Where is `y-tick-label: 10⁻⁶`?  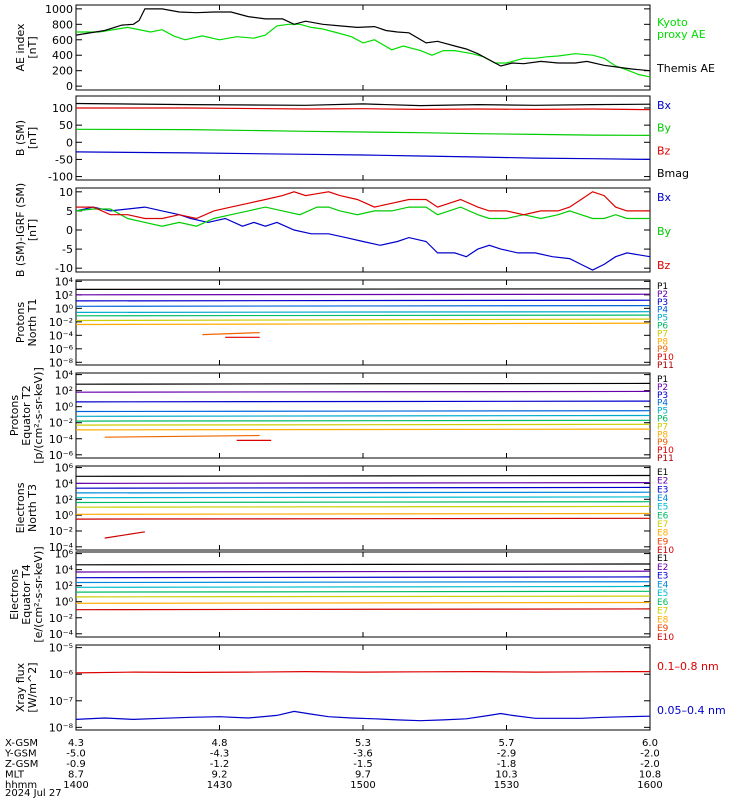 y-tick-label: 10⁻⁶ is located at coordinates (61, 455).